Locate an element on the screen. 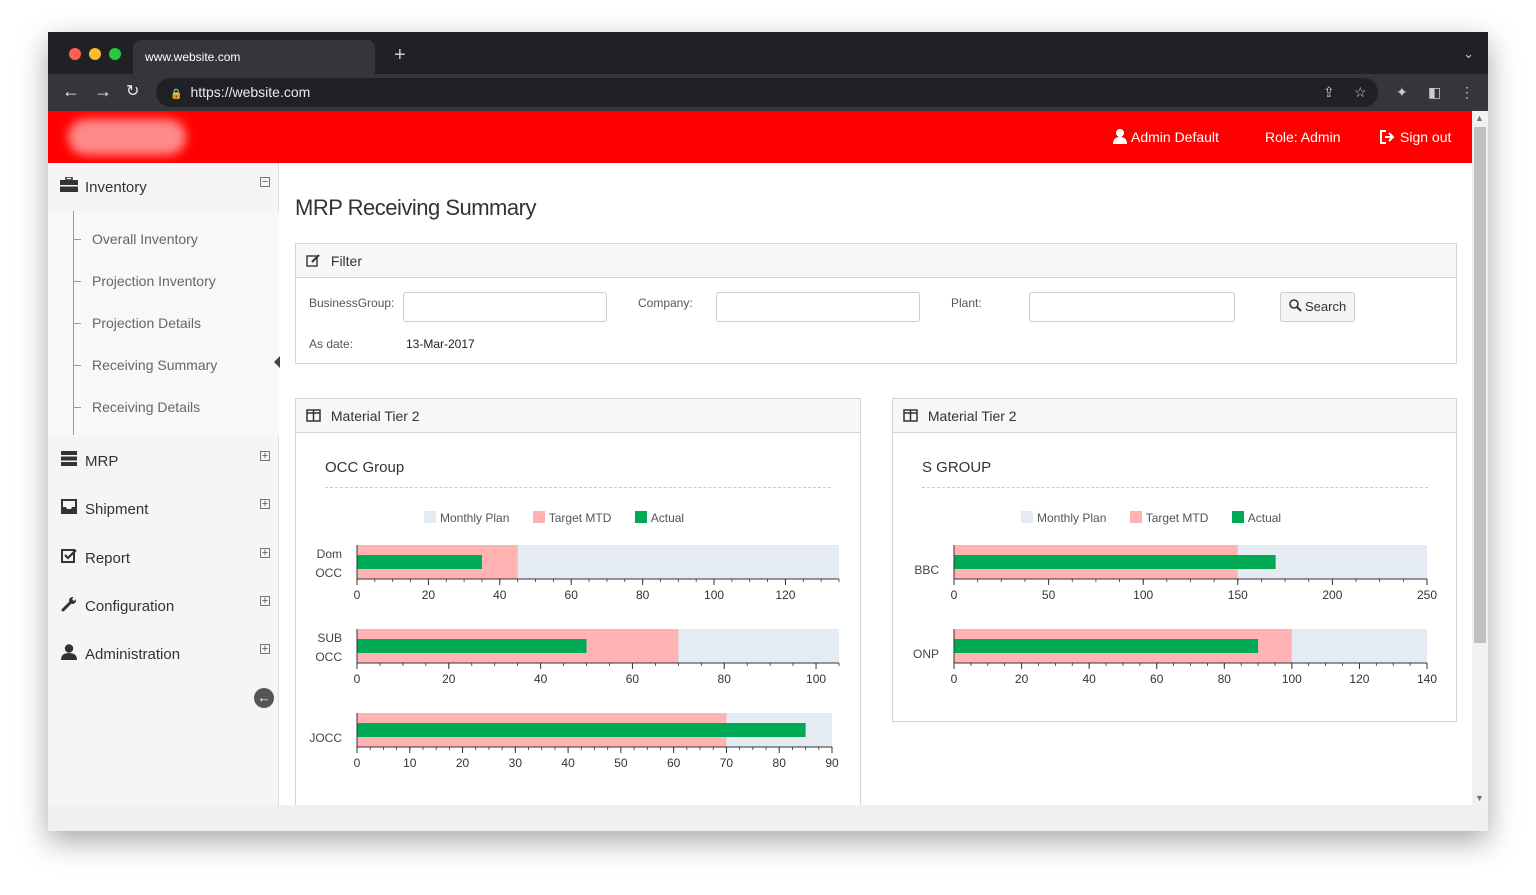 The width and height of the screenshot is (1536, 895). sidebar-item-label: Administration is located at coordinates (133, 654).